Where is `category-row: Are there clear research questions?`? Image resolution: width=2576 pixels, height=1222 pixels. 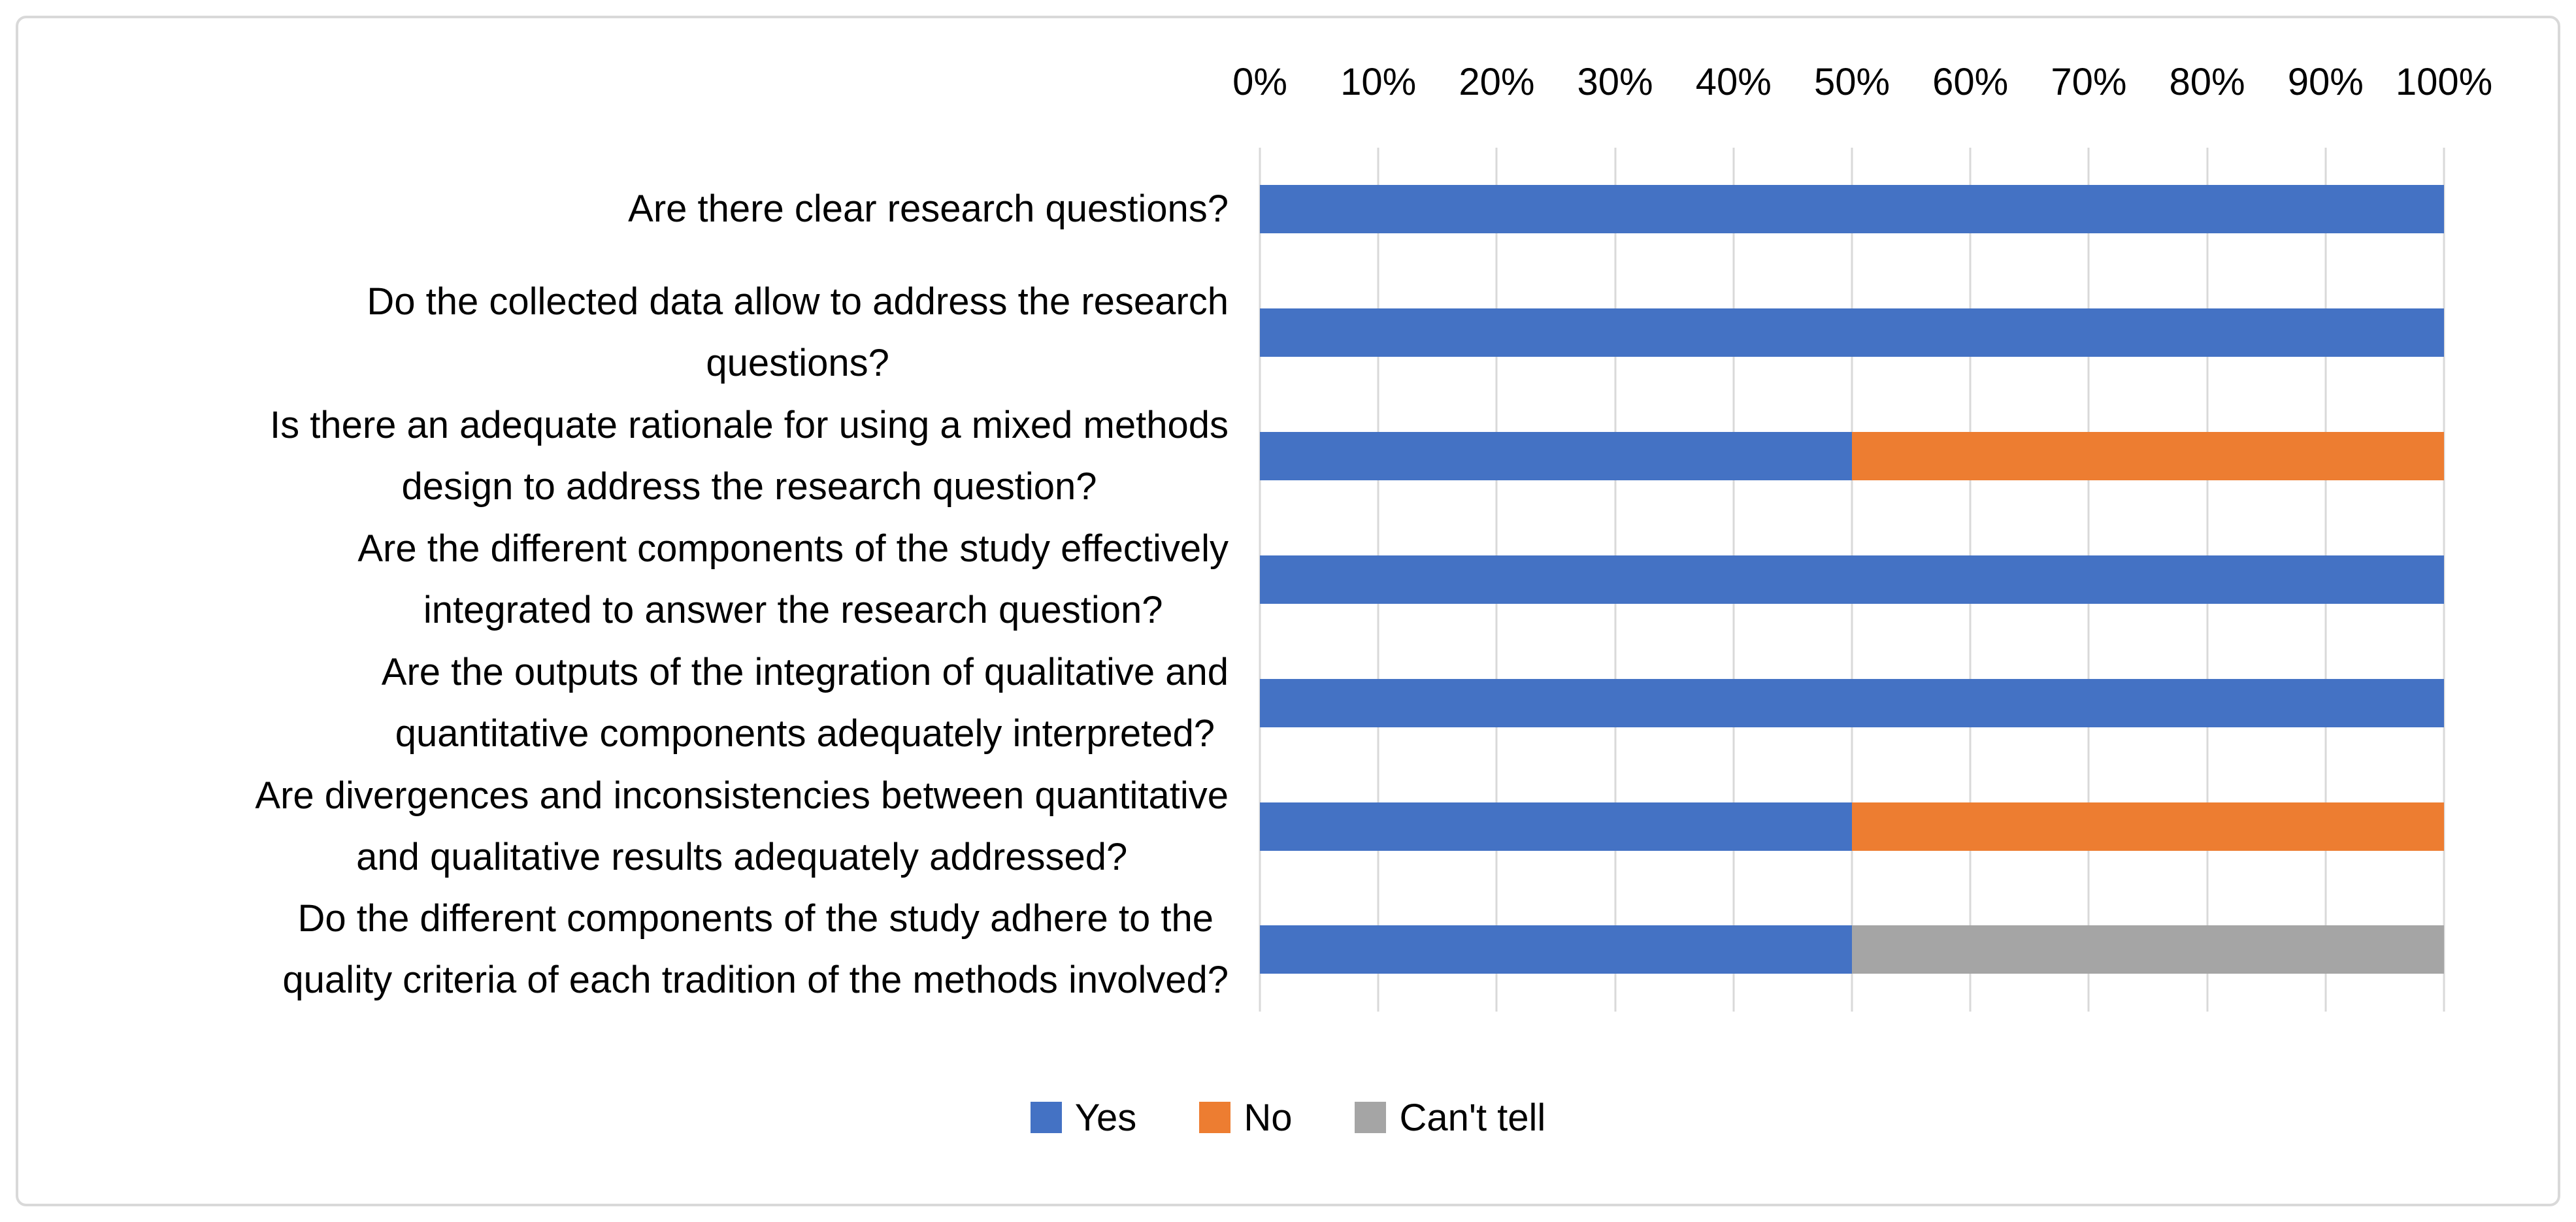 category-row: Are there clear research questions? is located at coordinates (629, 209).